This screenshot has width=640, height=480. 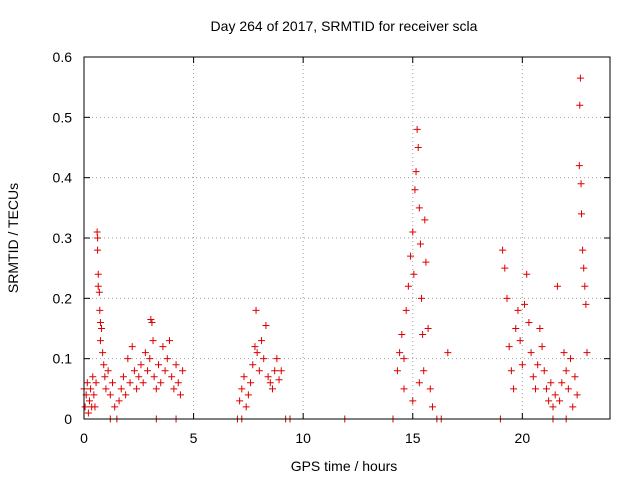 I want to click on x-tick-label: 15, so click(x=413, y=438).